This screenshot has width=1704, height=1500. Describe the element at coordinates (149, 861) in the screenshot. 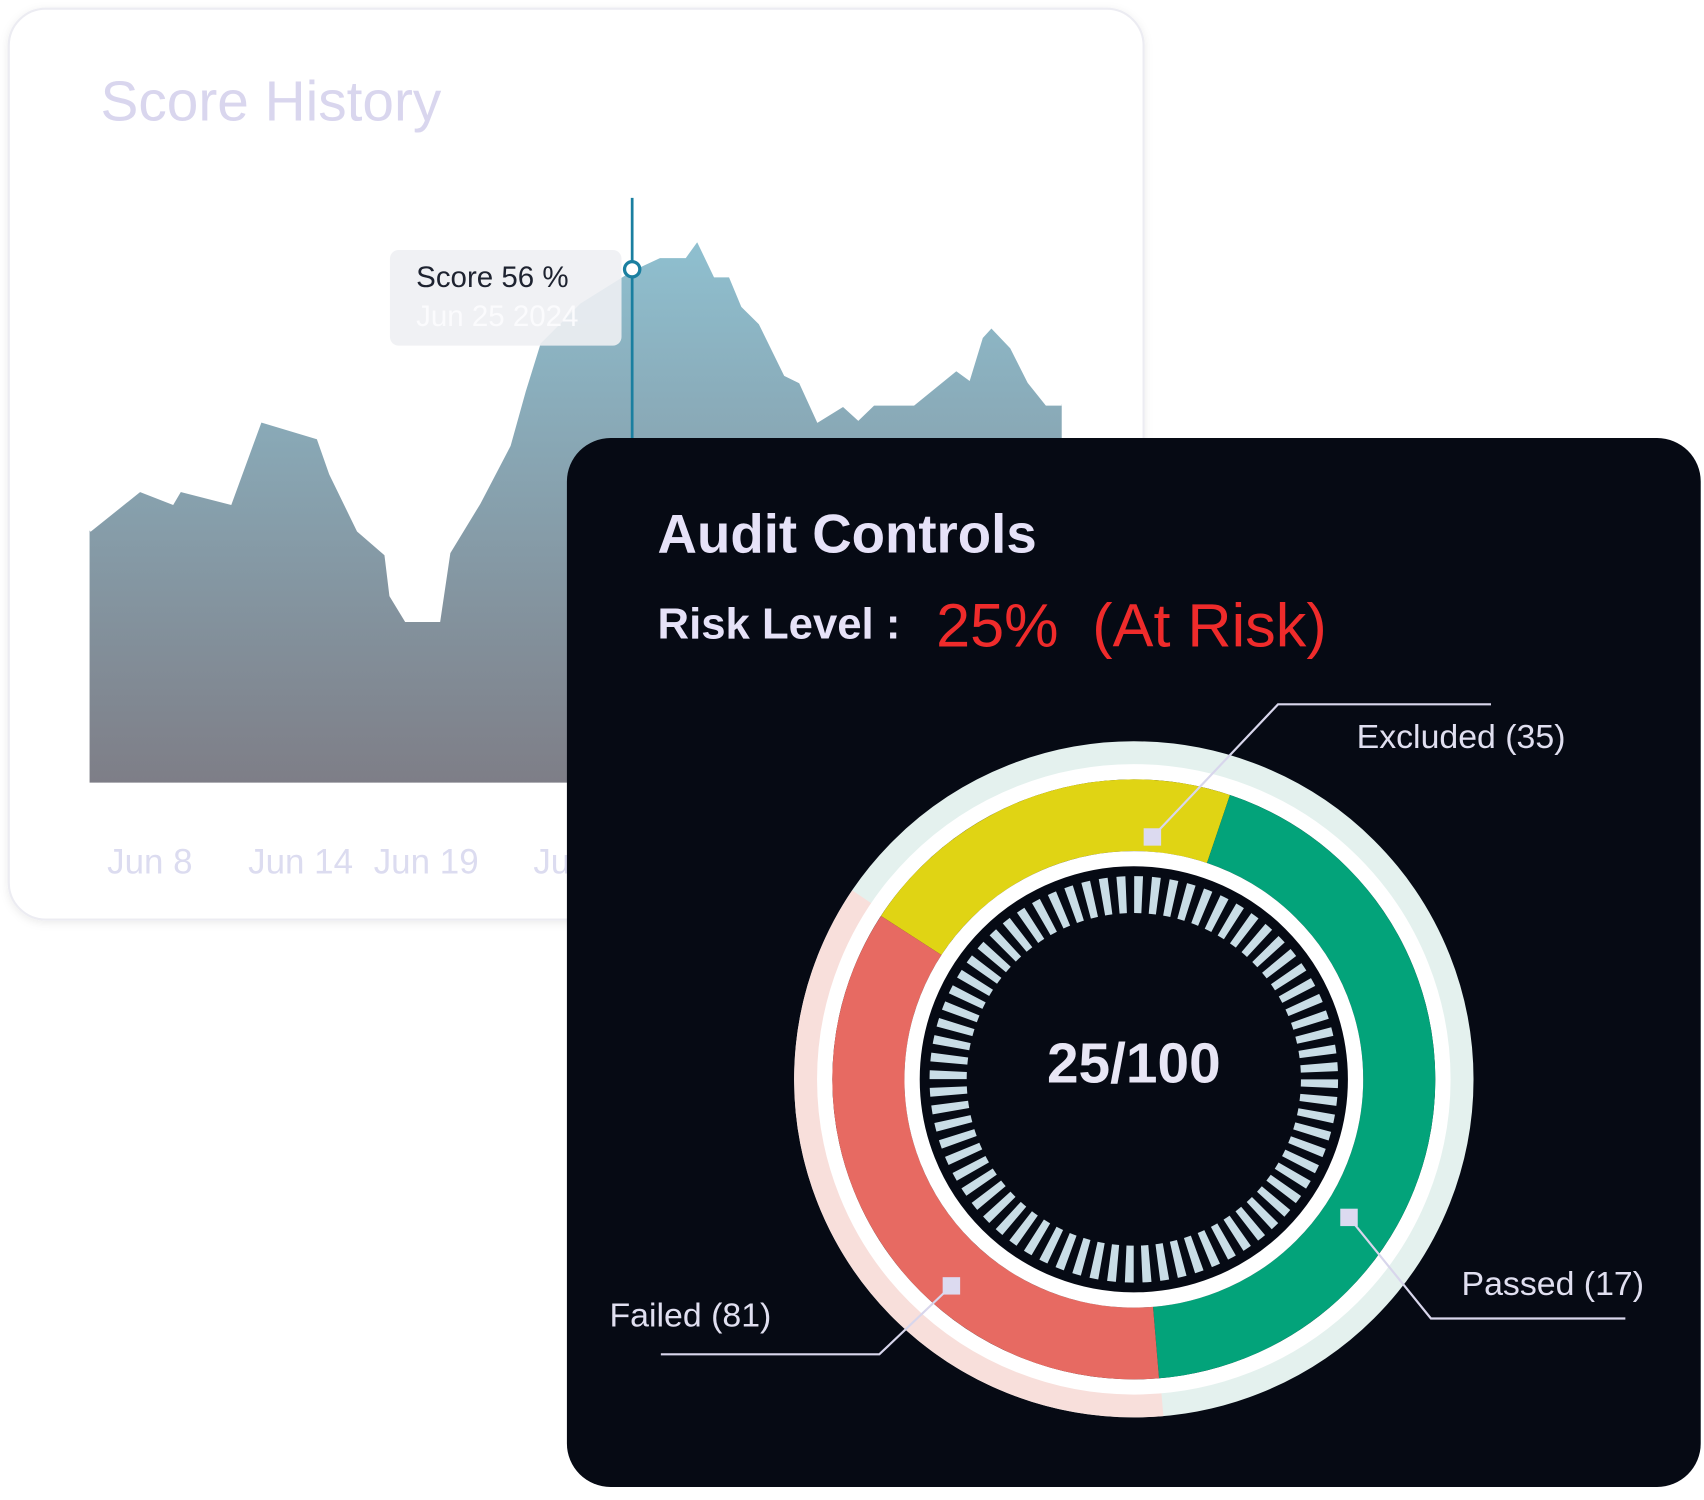

I see `x-tick-label: Jun 8` at that location.